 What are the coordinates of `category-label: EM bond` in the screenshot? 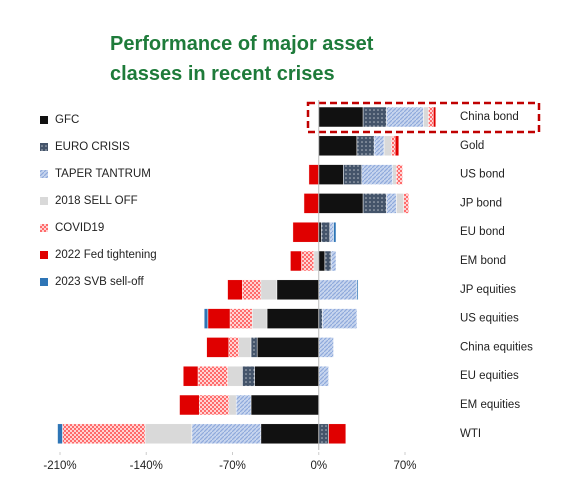 It's located at (483, 261).